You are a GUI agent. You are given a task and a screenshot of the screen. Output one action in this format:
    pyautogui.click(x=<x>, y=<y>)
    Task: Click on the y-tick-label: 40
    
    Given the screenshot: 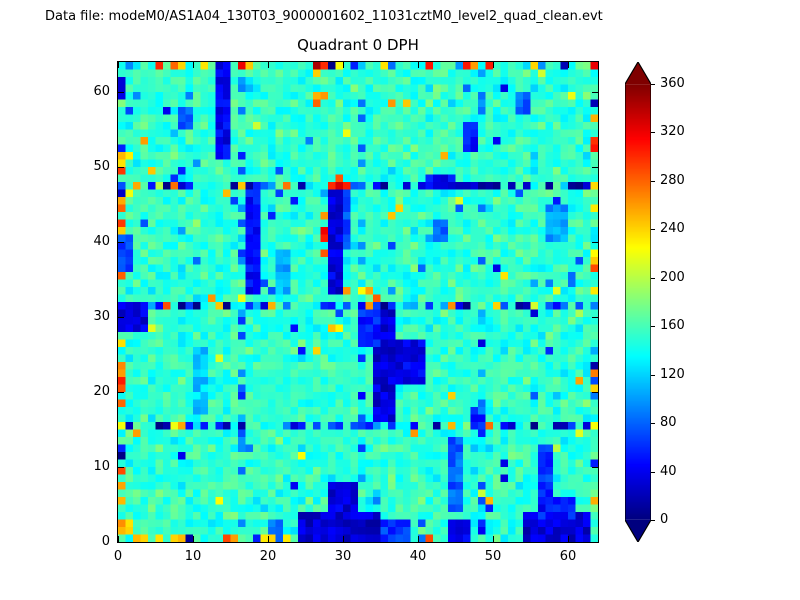 What is the action you would take?
    pyautogui.click(x=101, y=241)
    